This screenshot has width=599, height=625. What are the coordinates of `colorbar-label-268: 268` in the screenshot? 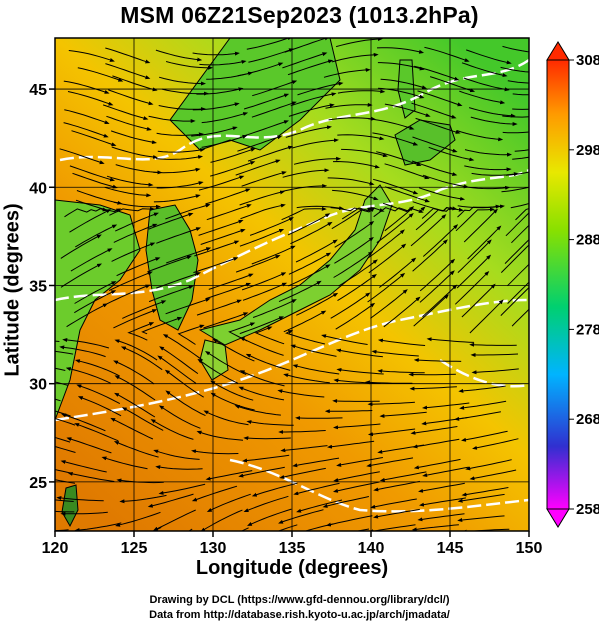 It's located at (587, 419).